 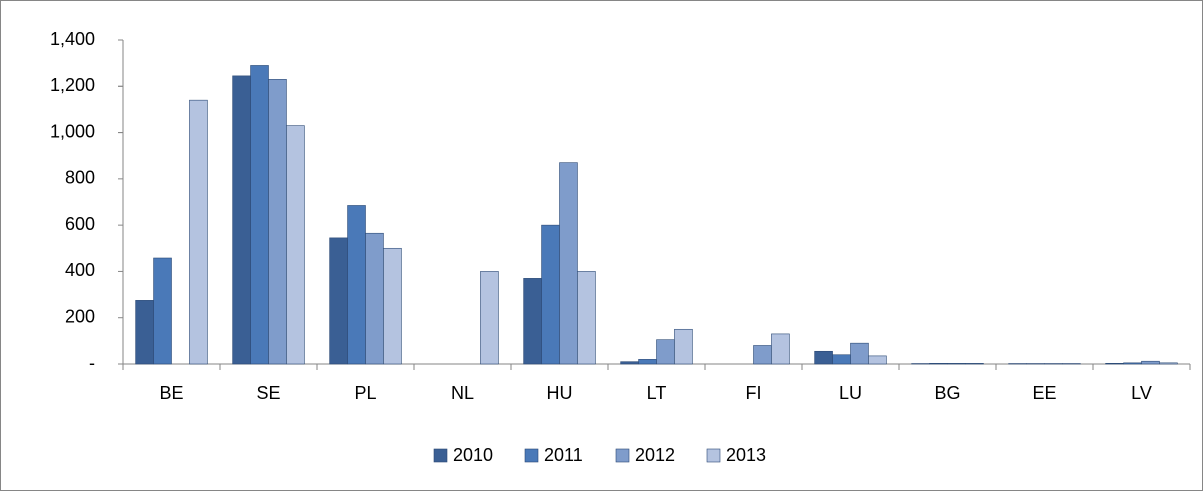 What do you see at coordinates (72, 39) in the screenshot?
I see `y-tick-label: 1,400` at bounding box center [72, 39].